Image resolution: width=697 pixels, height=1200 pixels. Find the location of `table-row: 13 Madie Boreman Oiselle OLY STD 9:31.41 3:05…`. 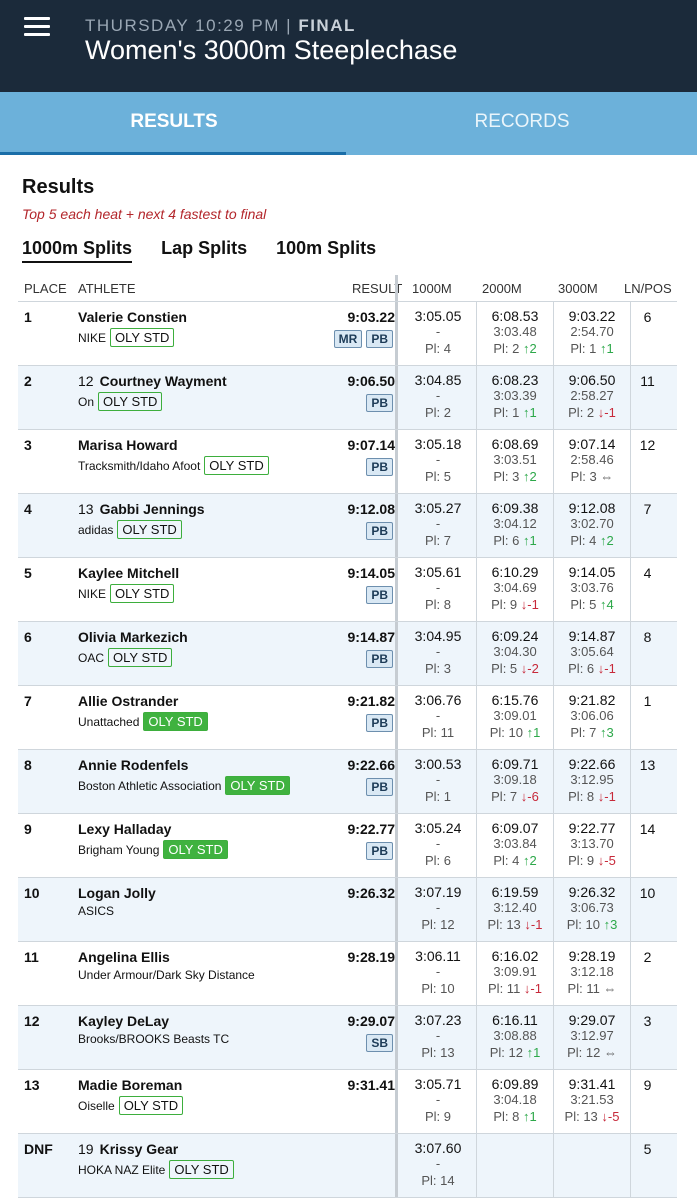

table-row: 13 Madie Boreman Oiselle OLY STD 9:31.41 3:05… is located at coordinates (347, 1102).